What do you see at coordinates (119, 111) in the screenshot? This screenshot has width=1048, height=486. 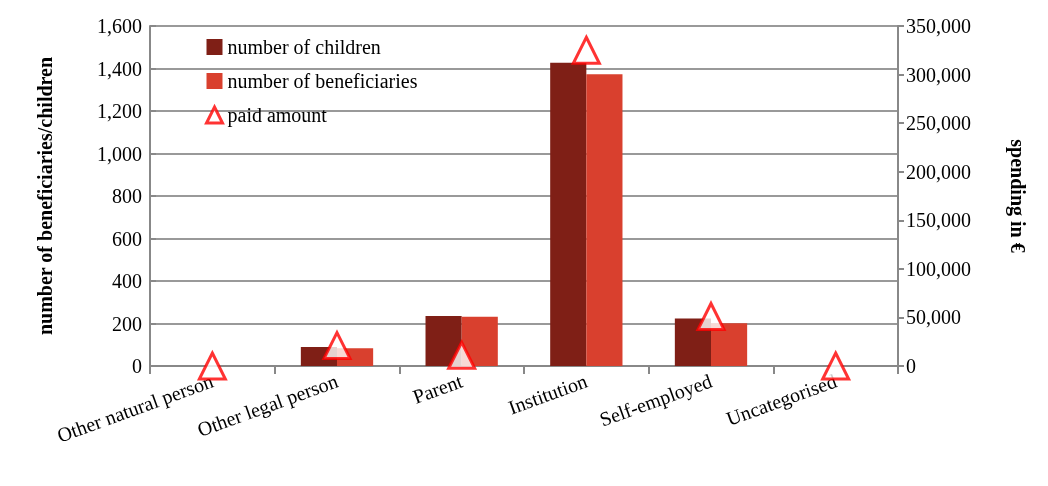 I see `y-tick-label: 1,200` at bounding box center [119, 111].